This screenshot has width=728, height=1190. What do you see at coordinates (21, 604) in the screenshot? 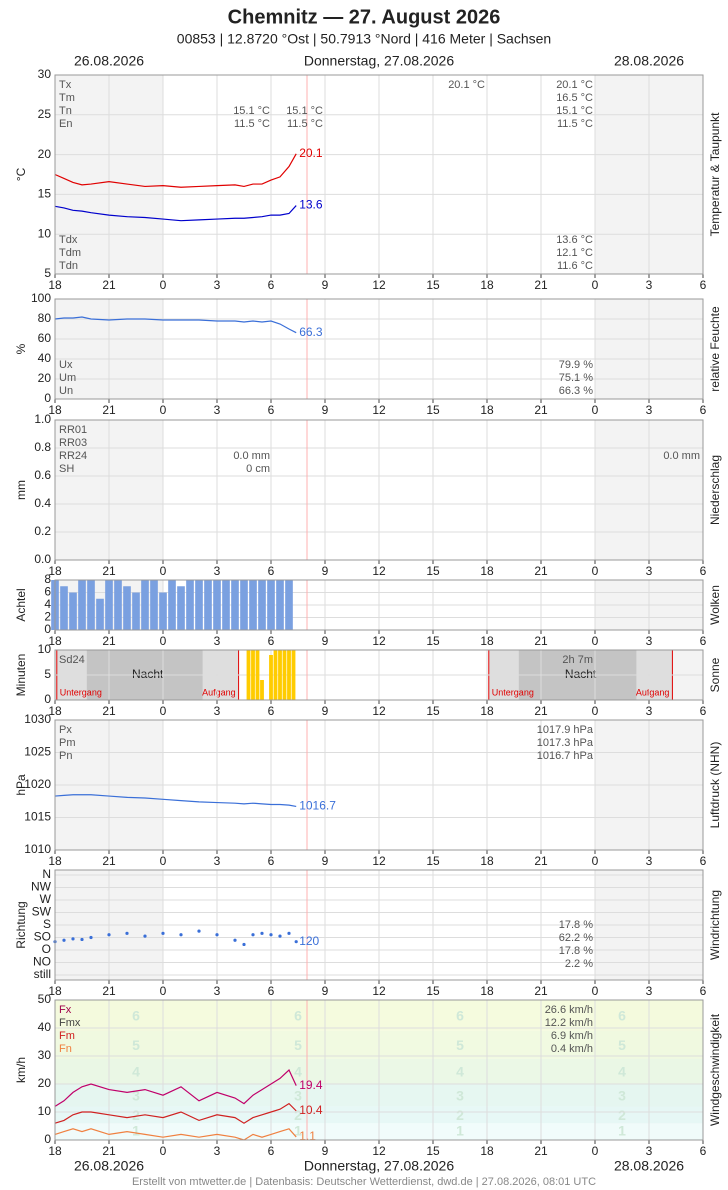
I see `y-axis-label: Achtel` at bounding box center [21, 604].